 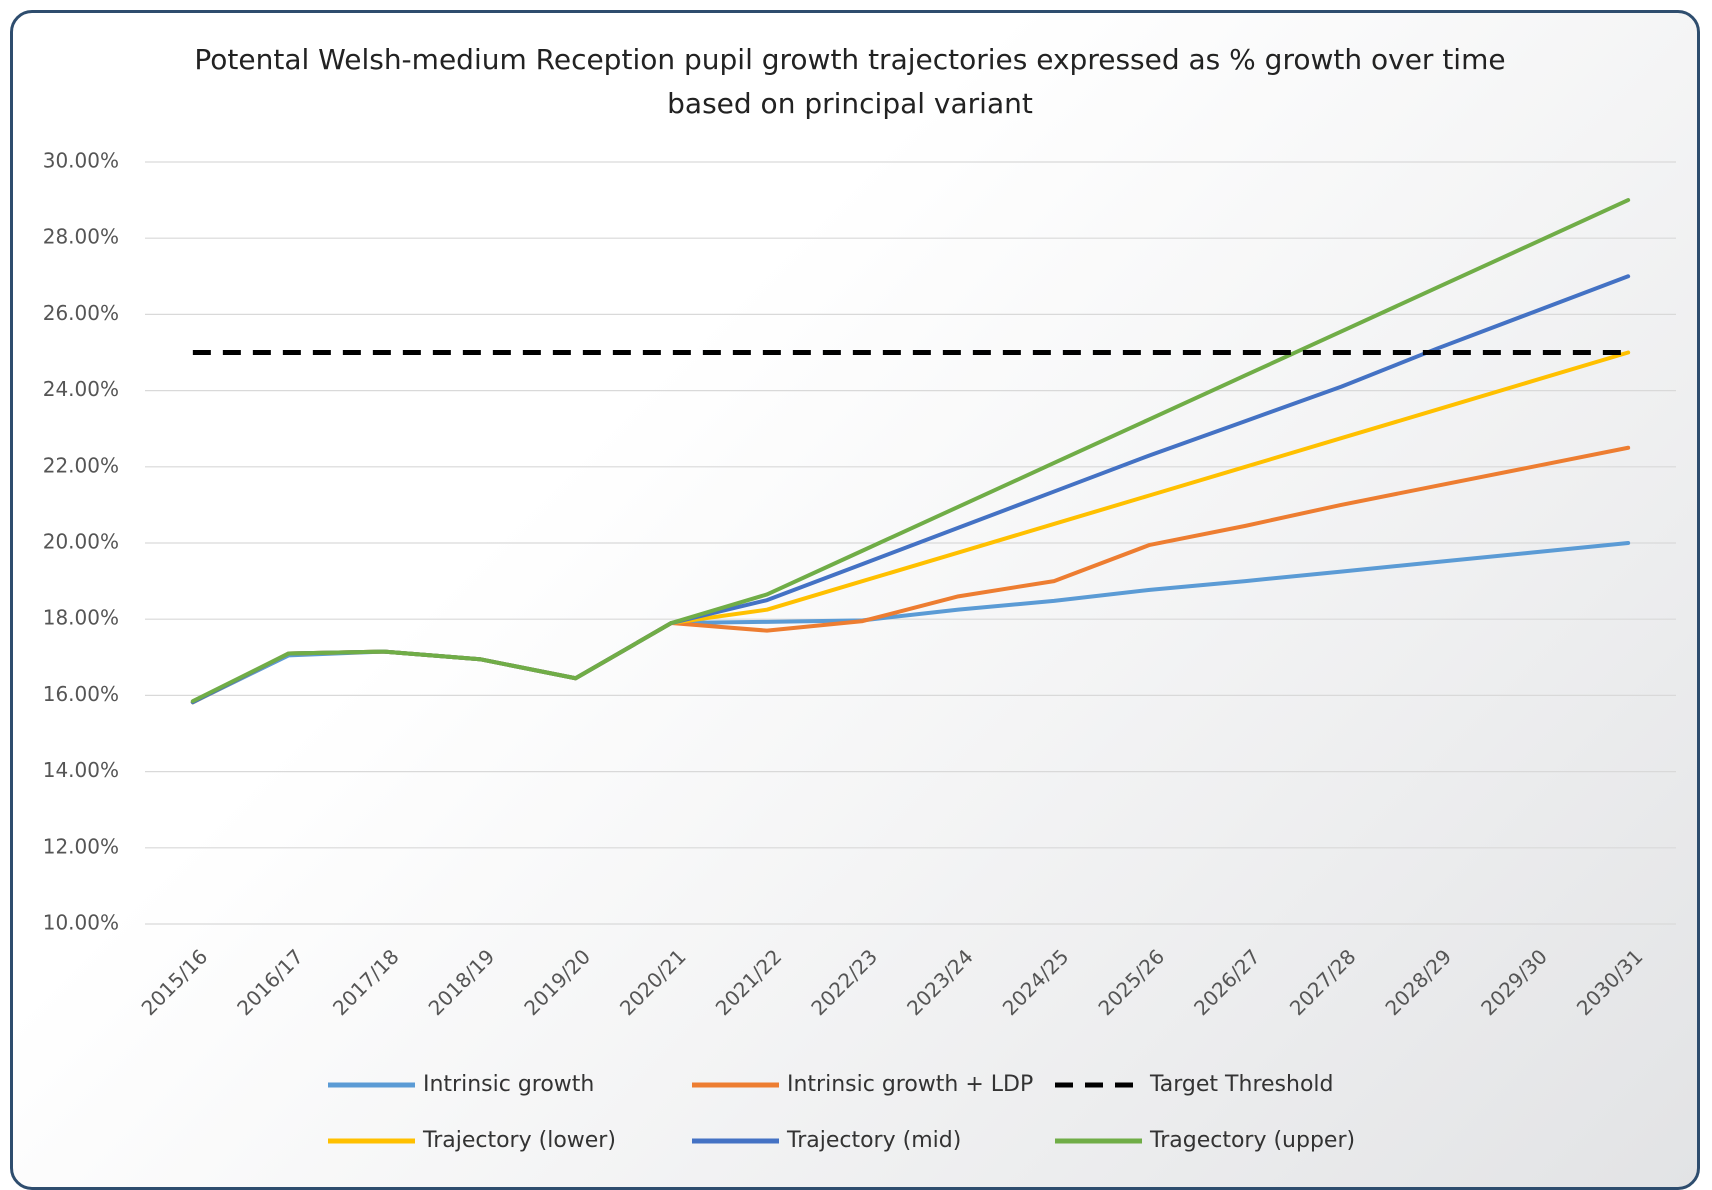 I want to click on legend-item: Target Threshold, so click(x=1194, y=1084).